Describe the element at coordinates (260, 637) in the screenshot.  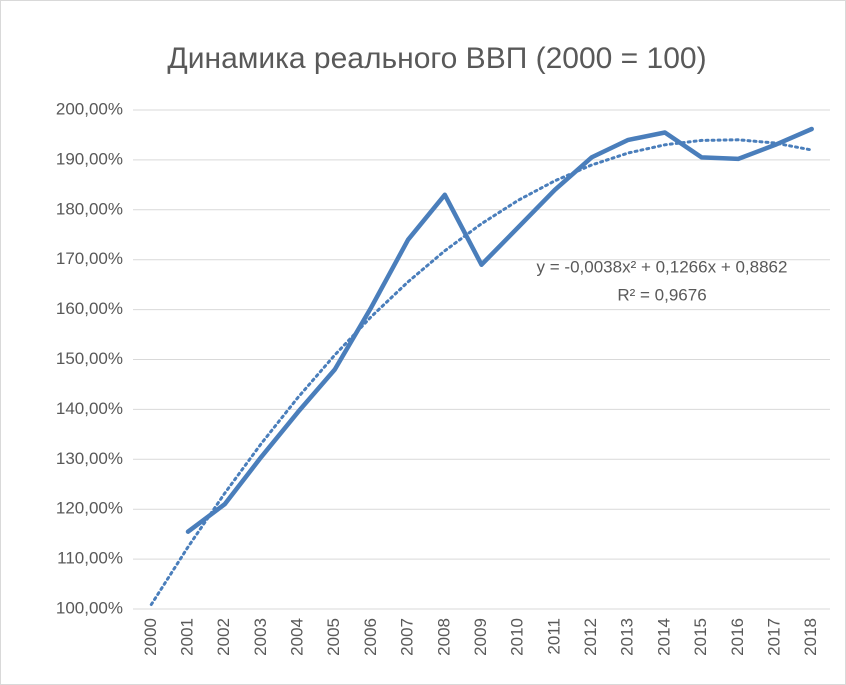
I see `x-tick-label: 2003` at that location.